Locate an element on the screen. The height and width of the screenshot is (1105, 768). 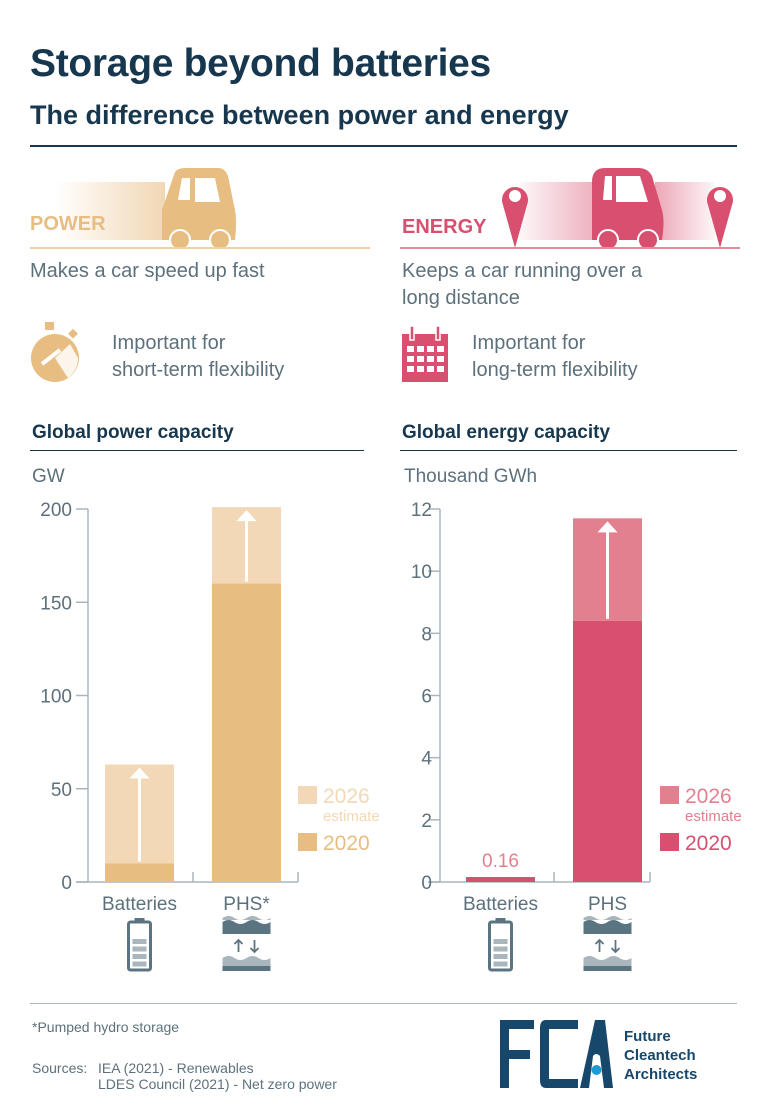
power-banner is located at coordinates (200, 209).